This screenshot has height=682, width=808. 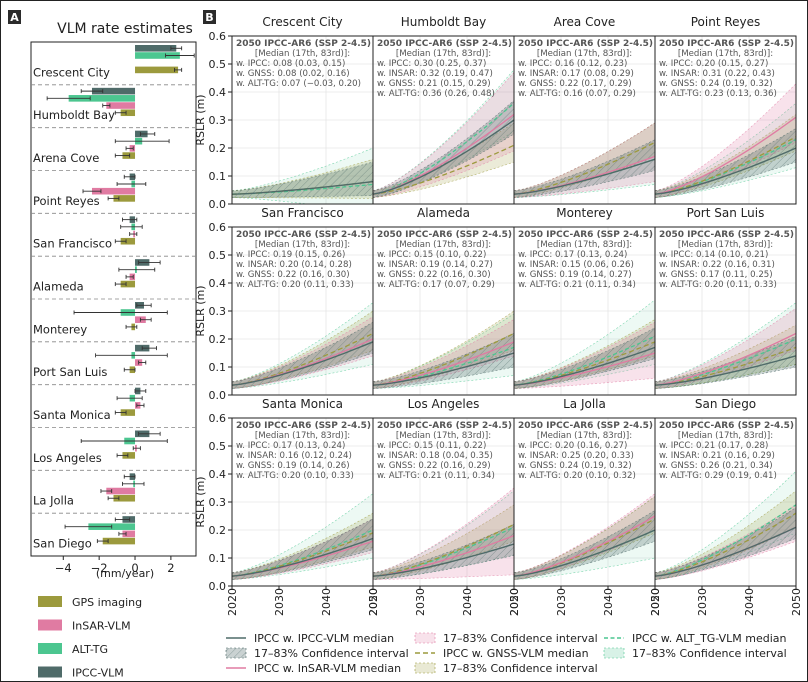 What do you see at coordinates (717, 456) in the screenshot?
I see `rslr-box-line: w. INSAR: 0.21 (0.16, 0.29)` at bounding box center [717, 456].